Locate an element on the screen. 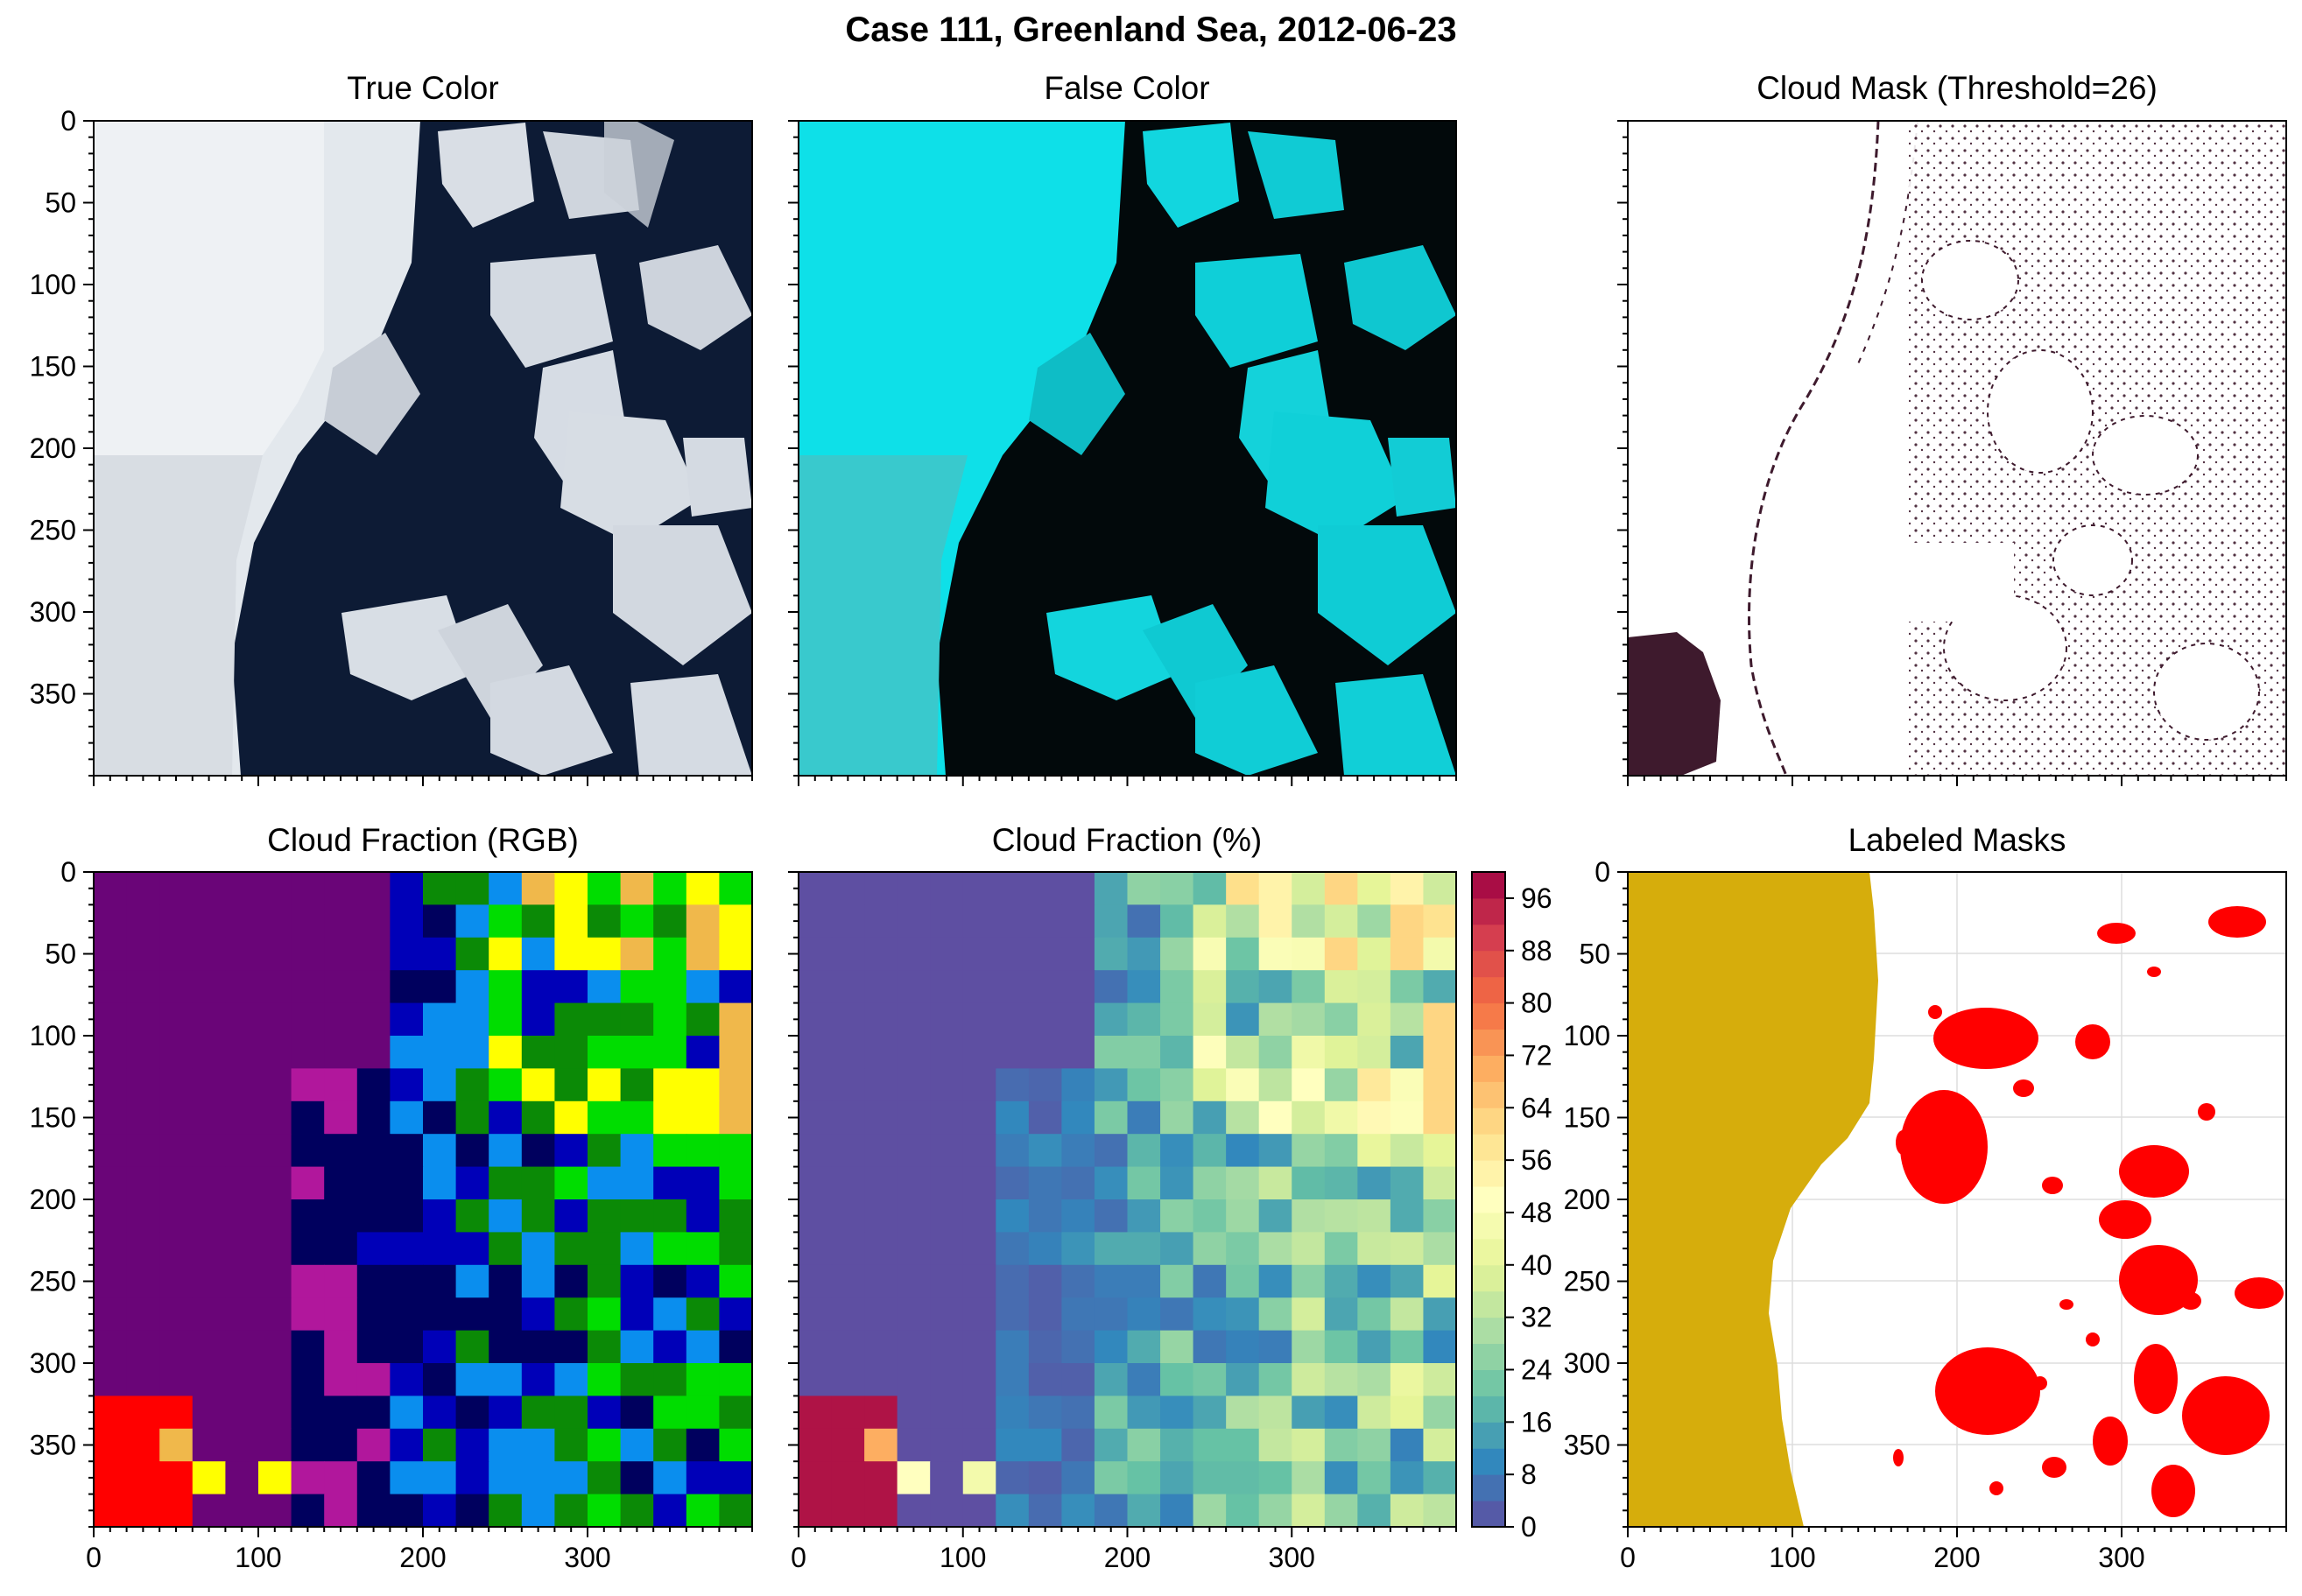 This screenshot has height=1596, width=2302. x-tick-label: 200 is located at coordinates (1127, 1557).